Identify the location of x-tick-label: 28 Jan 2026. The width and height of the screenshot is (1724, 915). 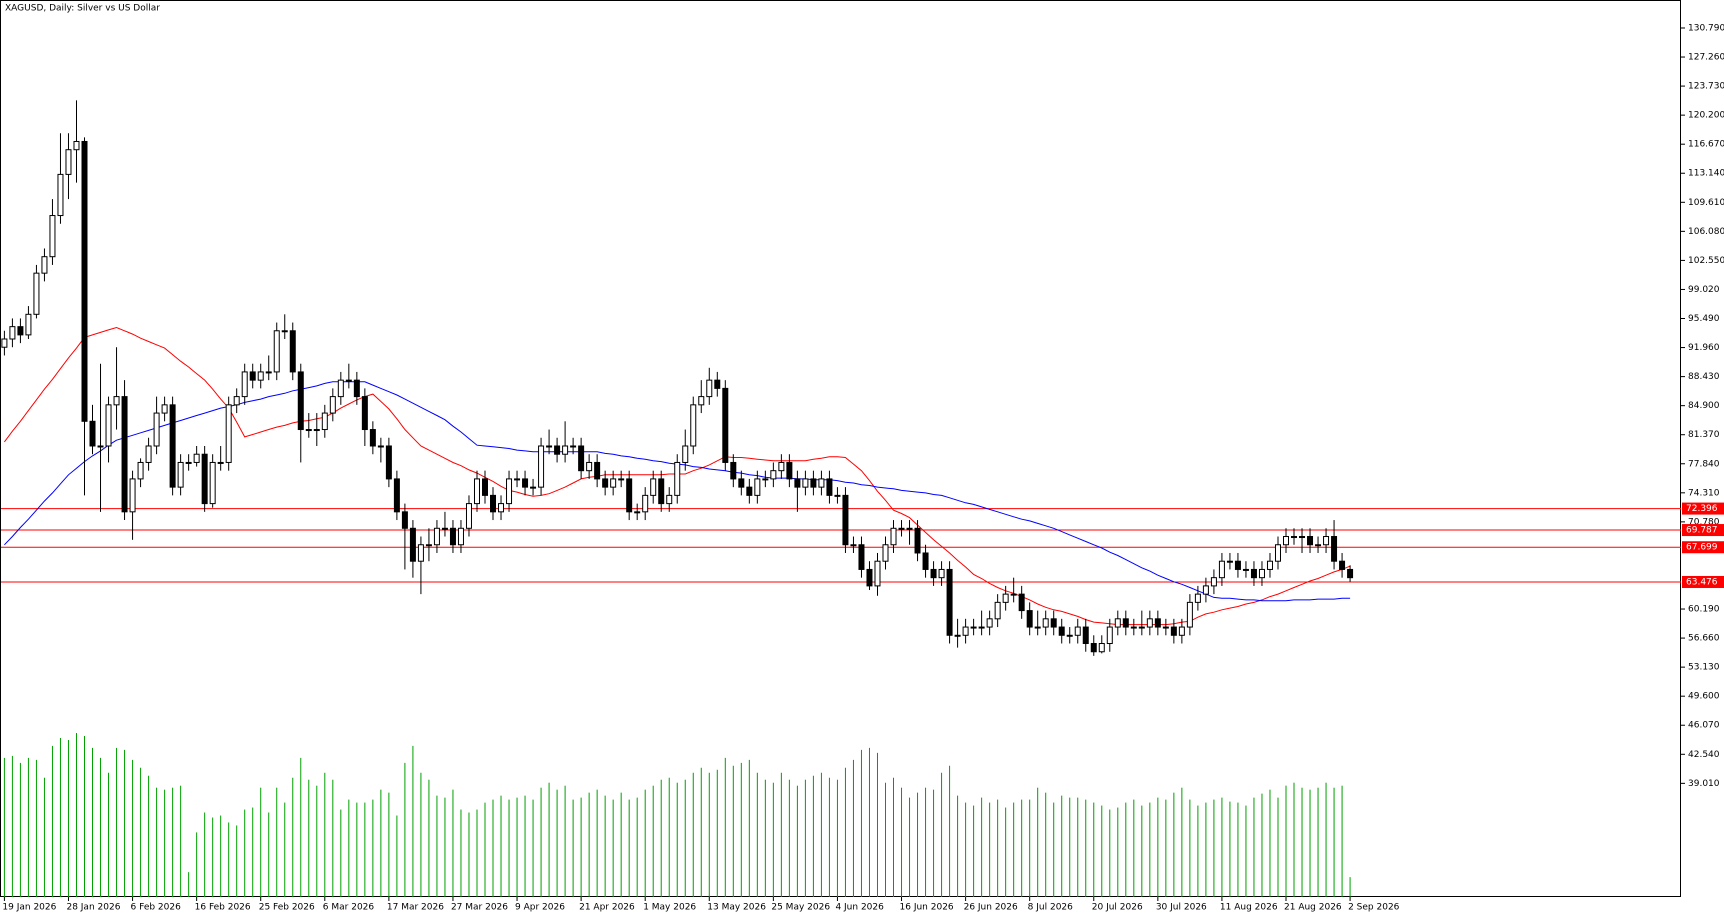
(93, 908).